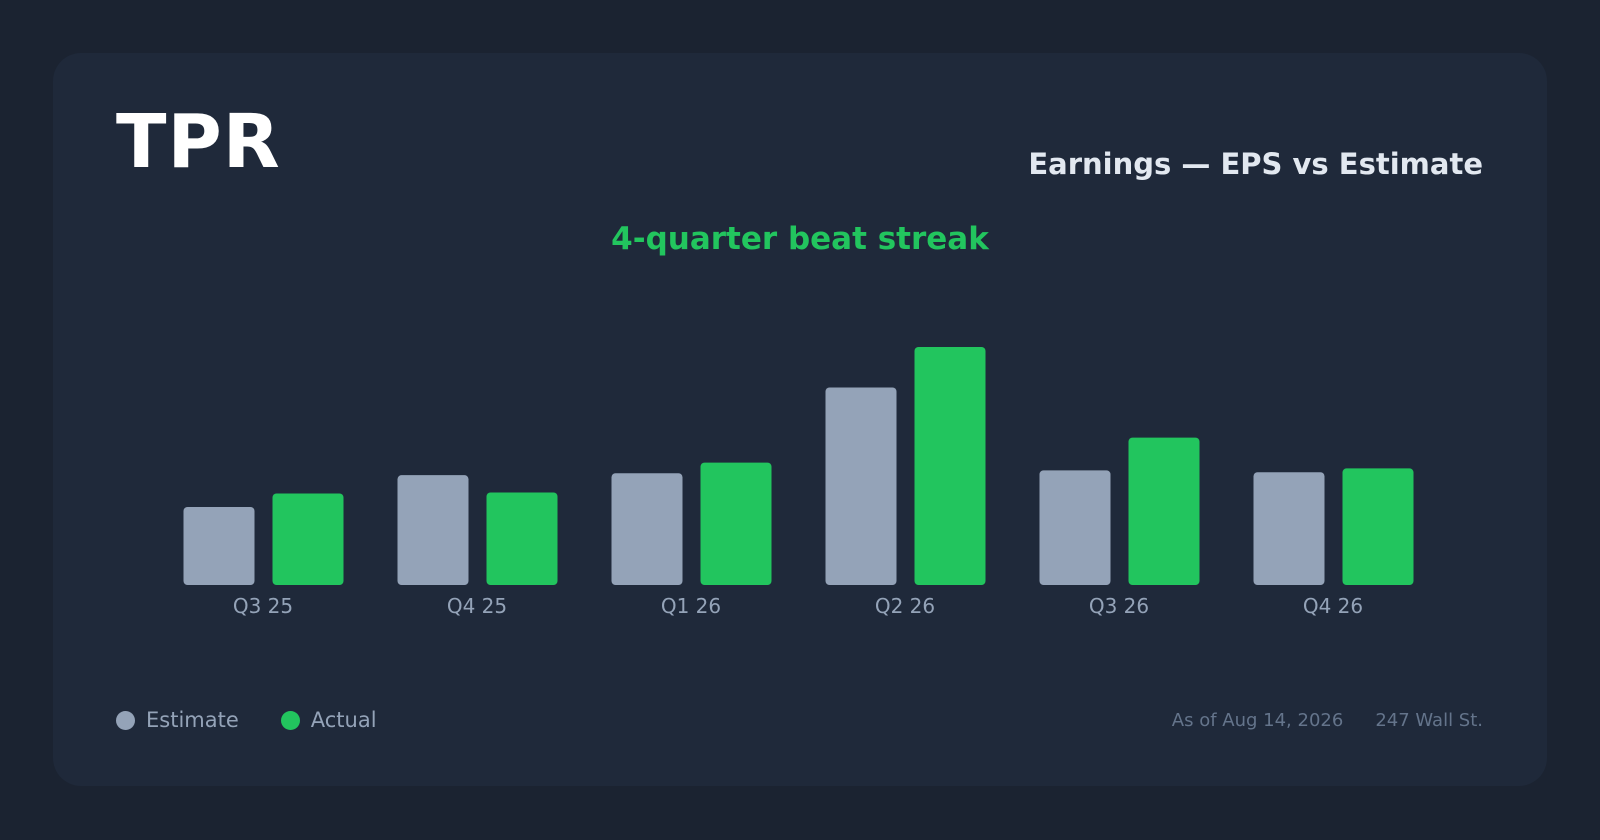 The width and height of the screenshot is (1600, 840). What do you see at coordinates (1119, 606) in the screenshot?
I see `x-tick-label: Q3 26` at bounding box center [1119, 606].